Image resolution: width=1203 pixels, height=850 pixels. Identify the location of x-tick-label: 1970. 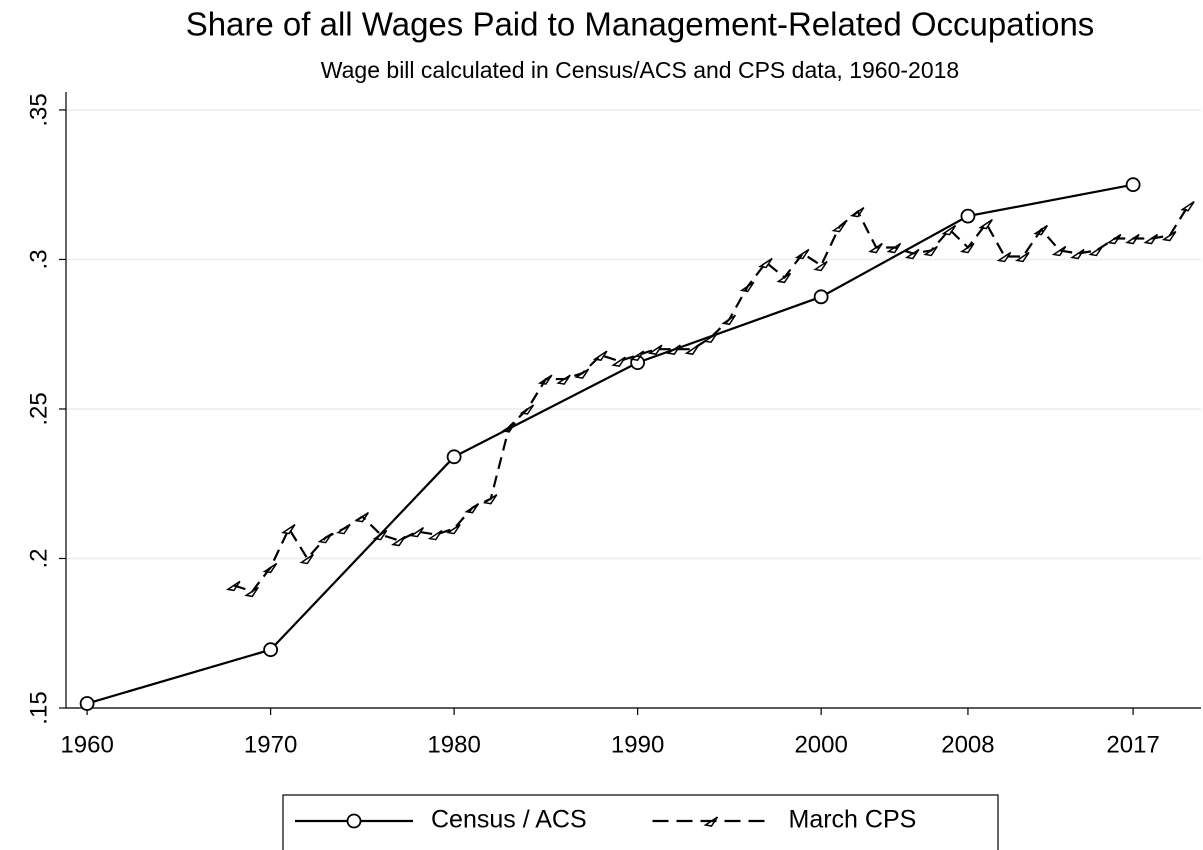
(270, 744).